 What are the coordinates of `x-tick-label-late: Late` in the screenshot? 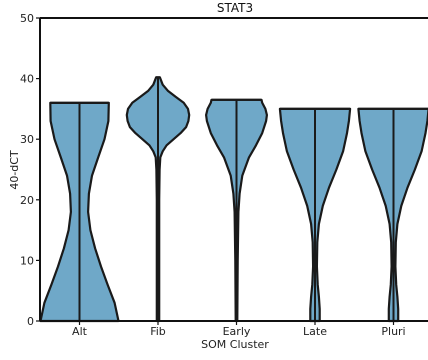 It's located at (315, 331).